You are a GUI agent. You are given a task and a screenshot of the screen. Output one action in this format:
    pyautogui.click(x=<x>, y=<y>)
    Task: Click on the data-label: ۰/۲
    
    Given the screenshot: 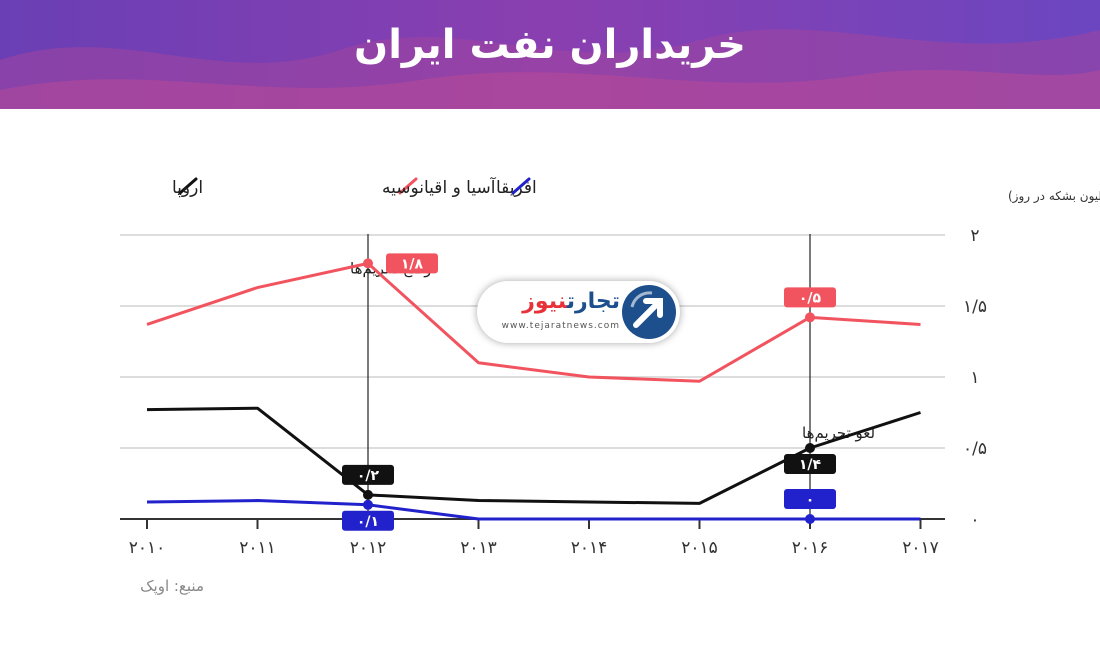 What is the action you would take?
    pyautogui.click(x=368, y=476)
    